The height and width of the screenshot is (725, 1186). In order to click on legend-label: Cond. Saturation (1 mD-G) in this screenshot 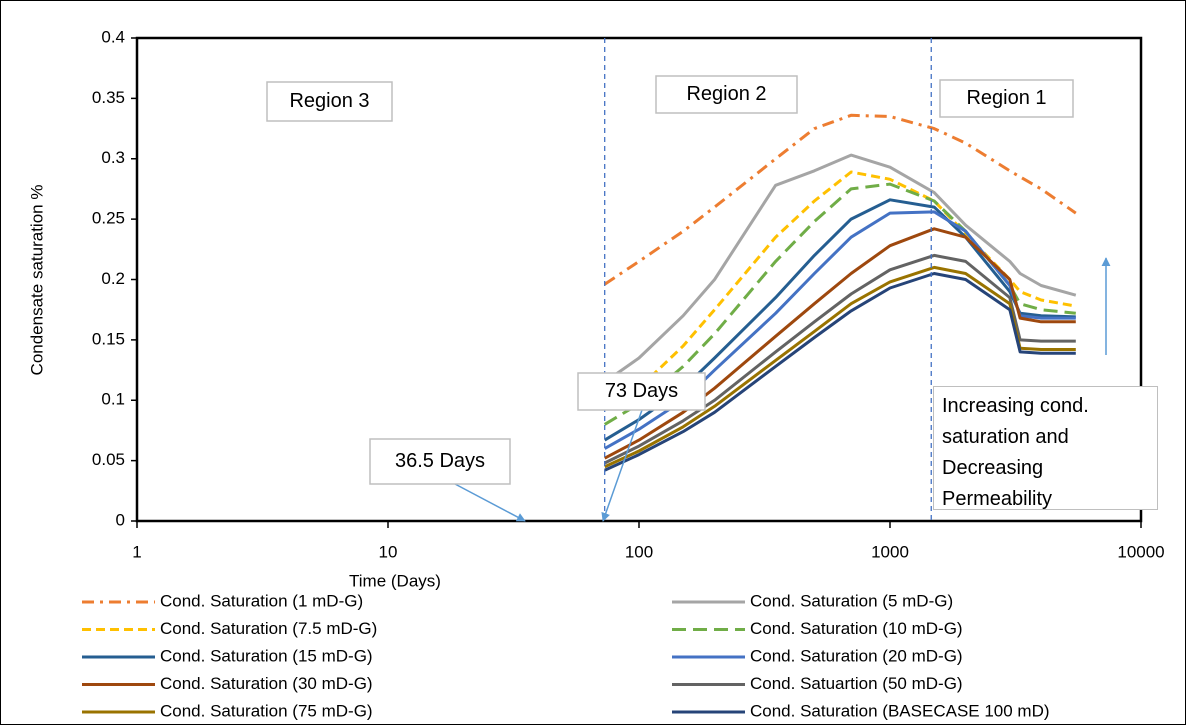, I will do `click(261, 600)`.